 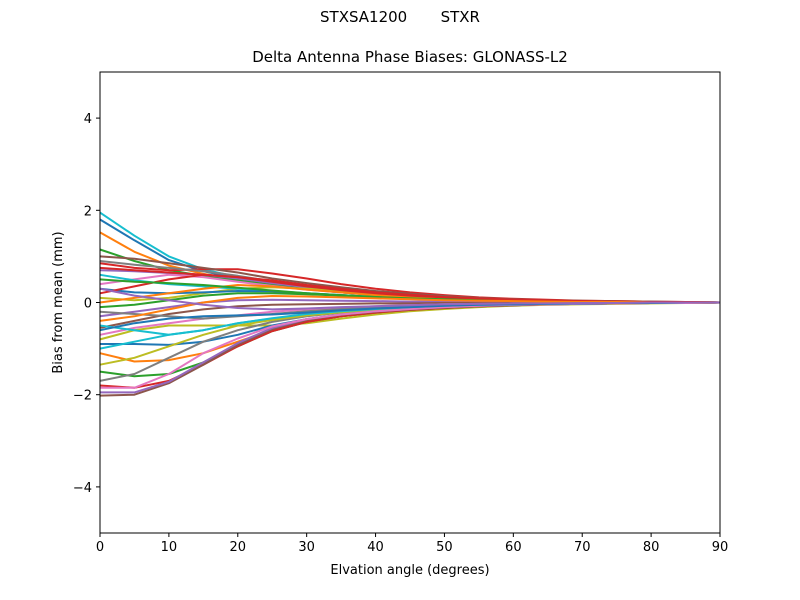 I want to click on y-tick-label: 2, so click(x=88, y=211).